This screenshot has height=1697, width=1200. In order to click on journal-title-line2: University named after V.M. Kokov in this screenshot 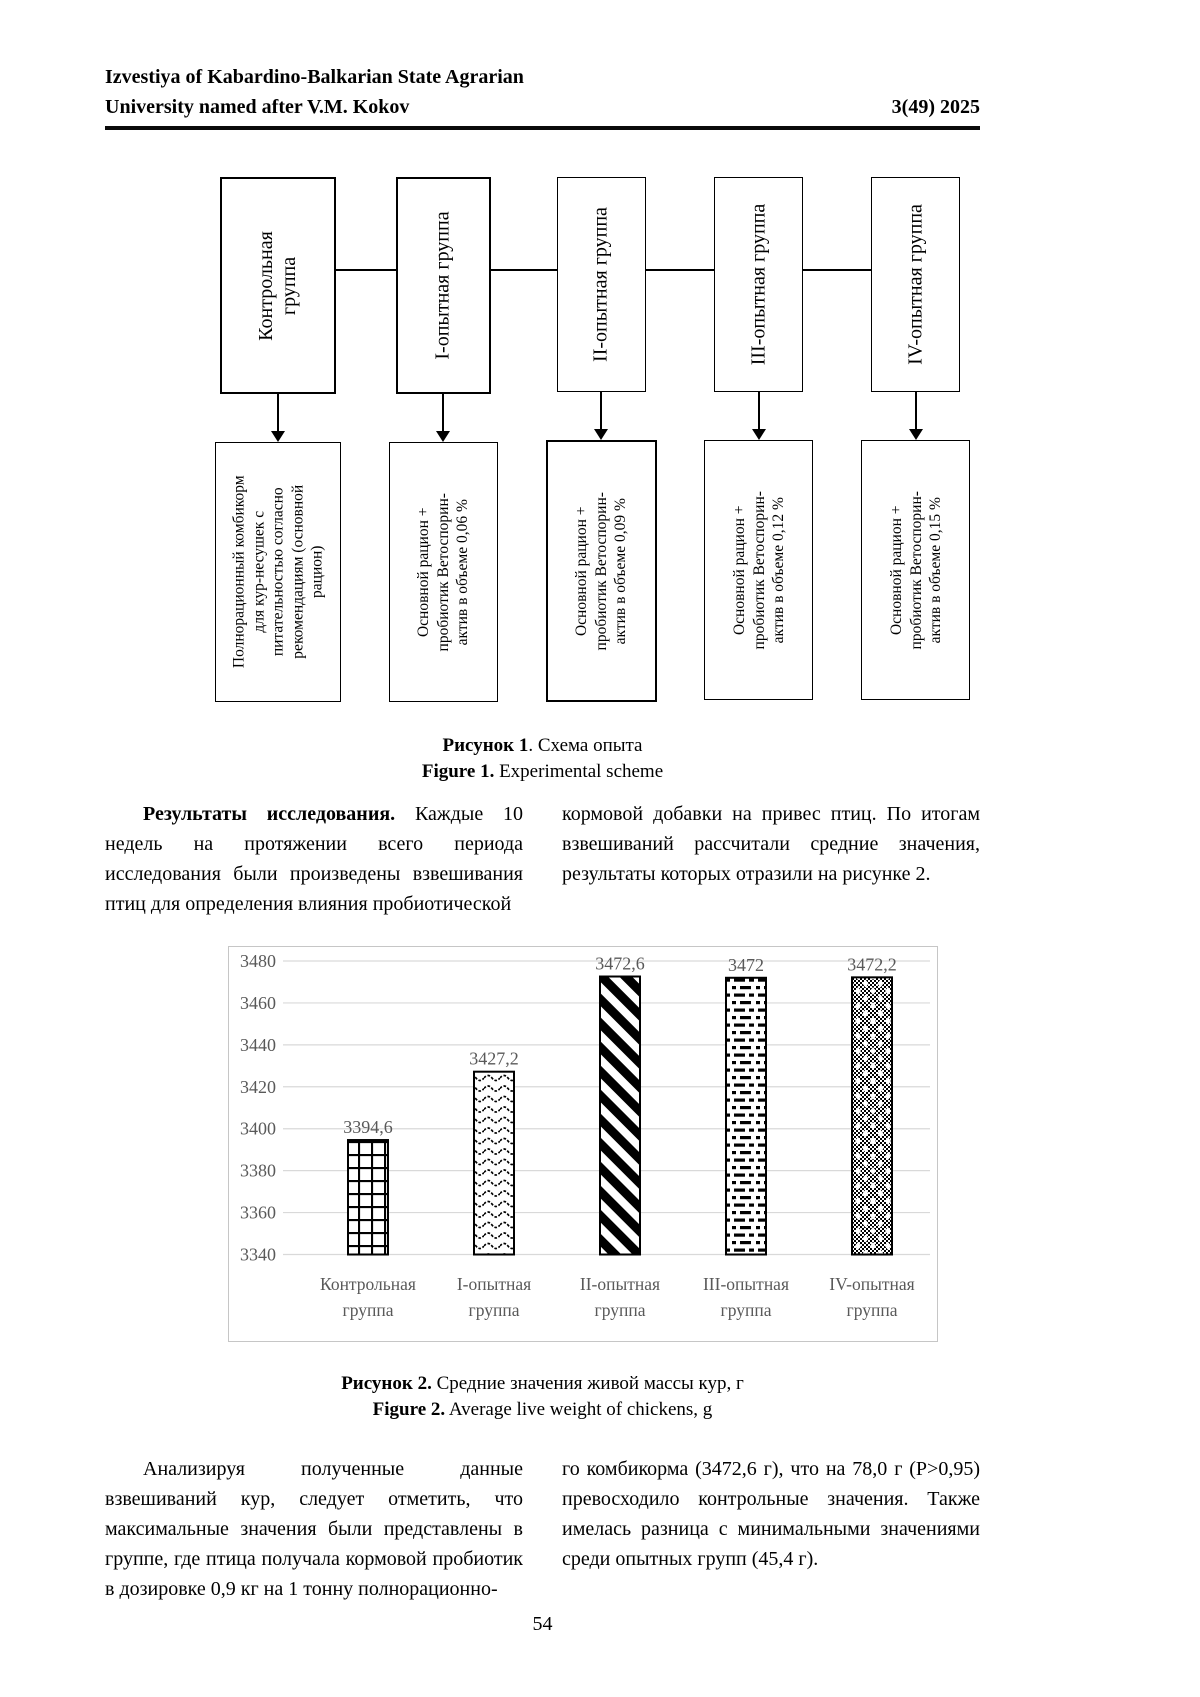, I will do `click(257, 107)`.